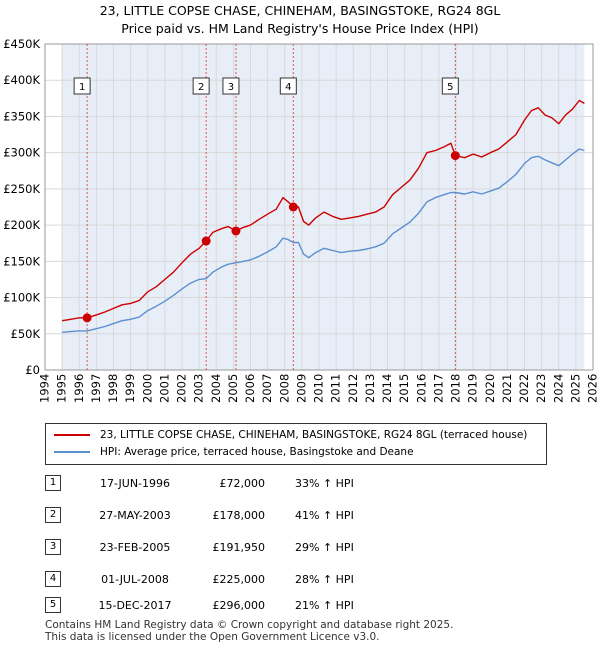 The width and height of the screenshot is (600, 650). Describe the element at coordinates (53, 483) in the screenshot. I see `row-badge: 1` at that location.